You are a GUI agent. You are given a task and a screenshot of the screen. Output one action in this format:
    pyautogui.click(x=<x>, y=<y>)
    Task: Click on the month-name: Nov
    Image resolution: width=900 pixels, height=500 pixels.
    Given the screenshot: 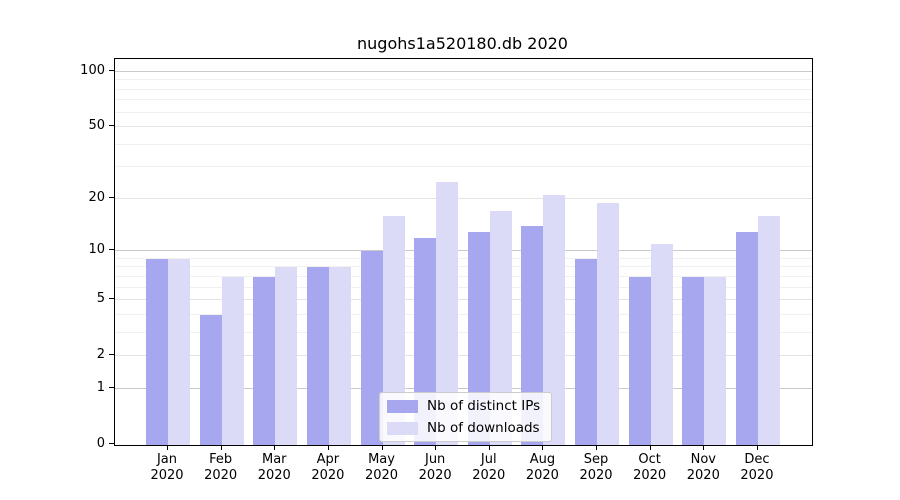 What is the action you would take?
    pyautogui.click(x=703, y=459)
    